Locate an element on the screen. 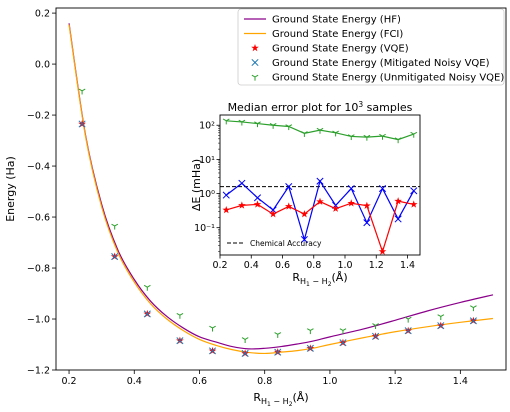  inset-x-tick-label: 1.0 is located at coordinates (344, 265).